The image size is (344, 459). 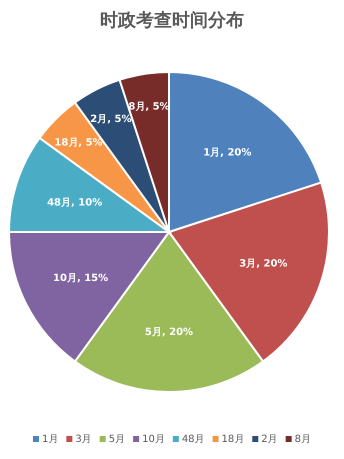 What do you see at coordinates (74, 202) in the screenshot?
I see `data-label: 48月, 10%` at bounding box center [74, 202].